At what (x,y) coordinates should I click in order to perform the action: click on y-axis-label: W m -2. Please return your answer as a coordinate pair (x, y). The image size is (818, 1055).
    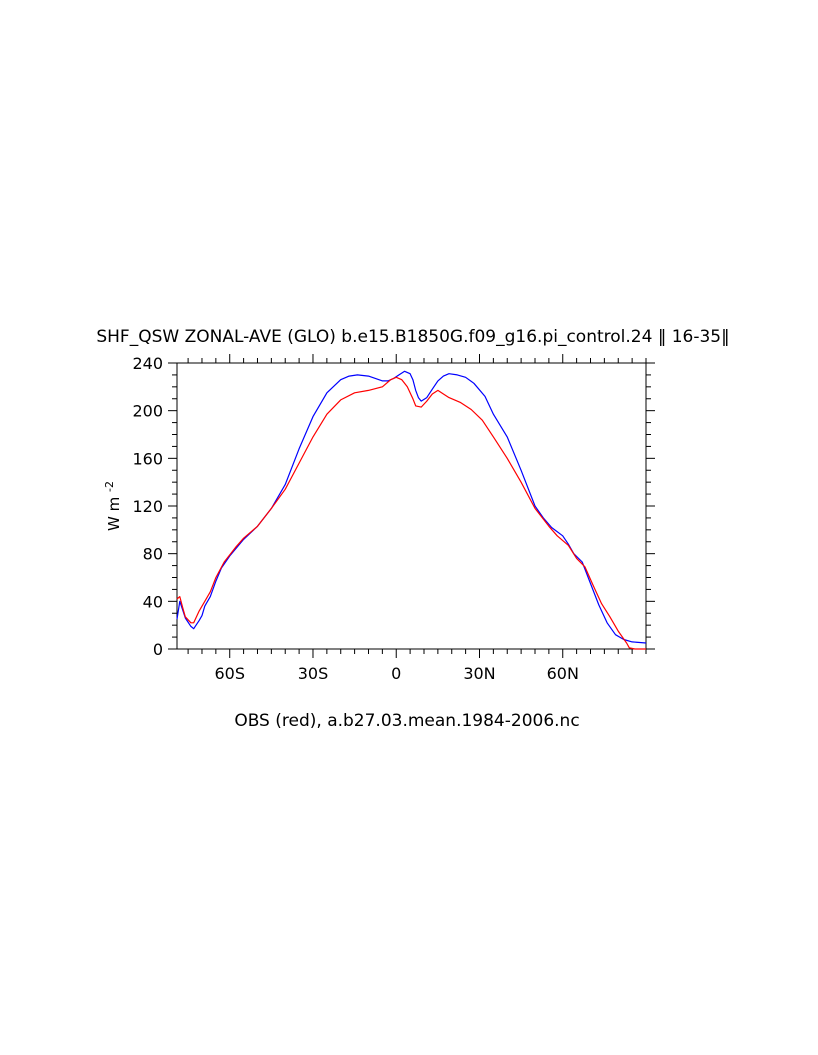
    Looking at the image, I should click on (113, 506).